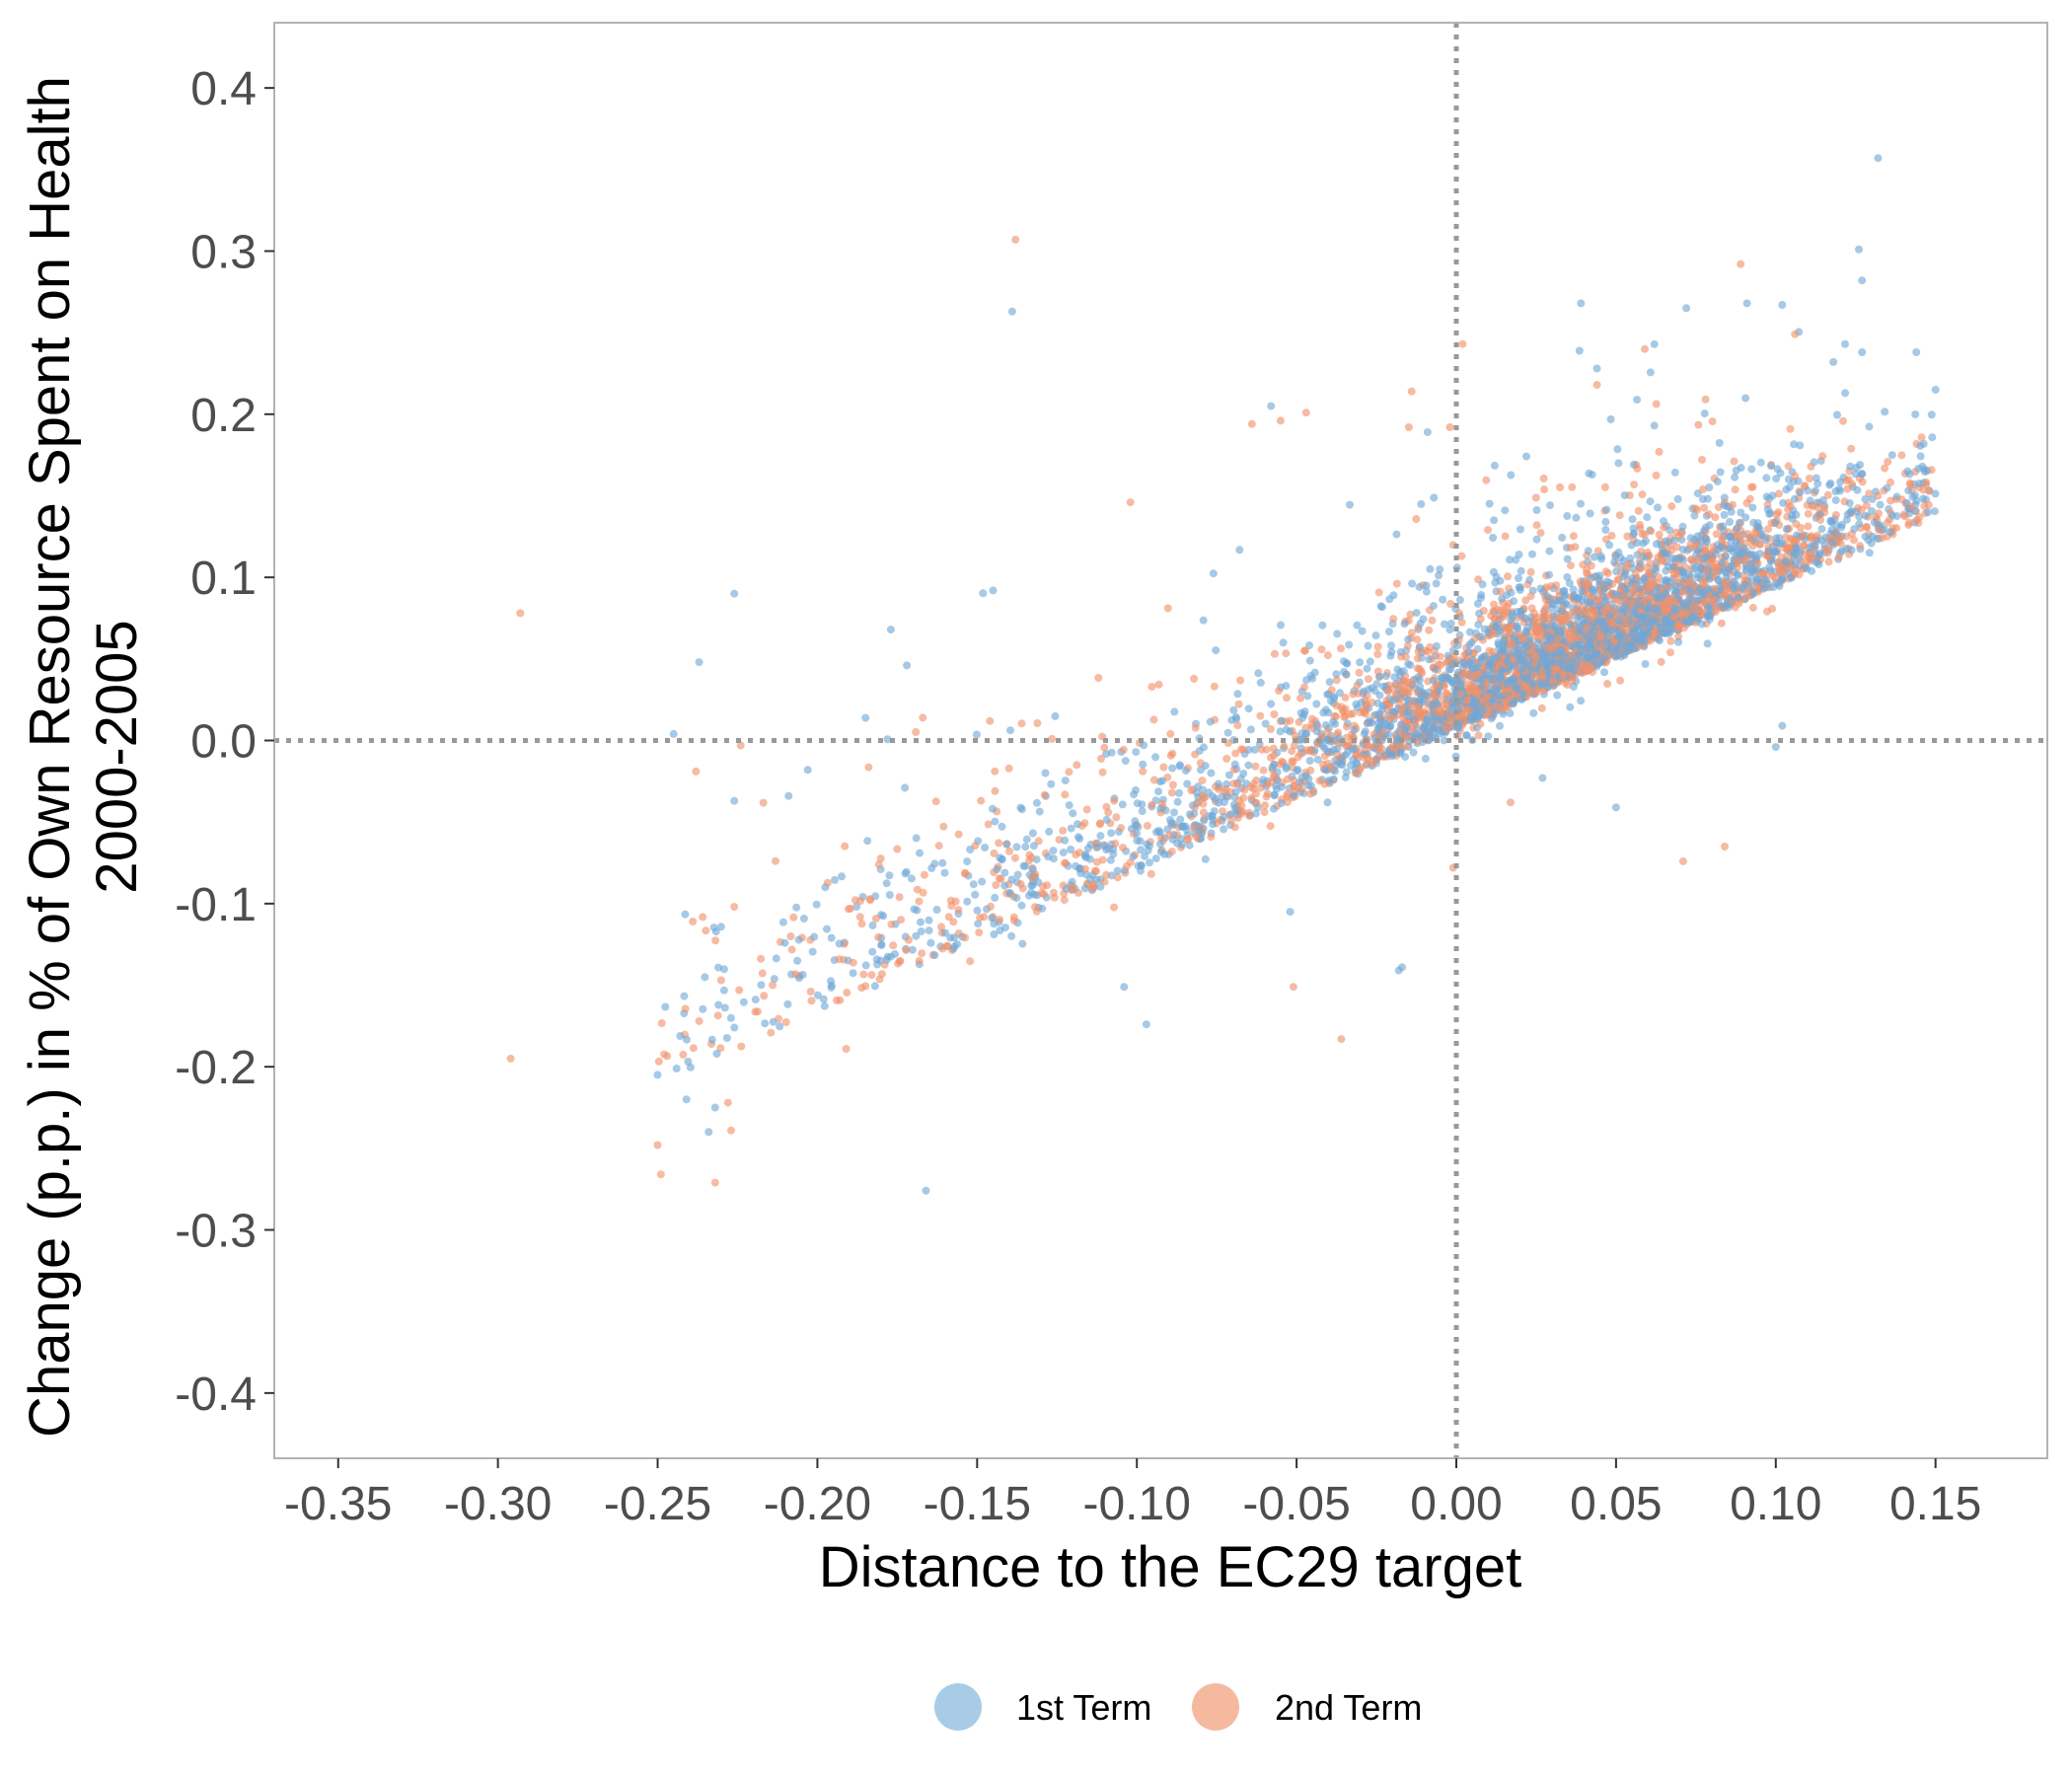  Describe the element at coordinates (224, 579) in the screenshot. I see `y-tick-label: 0.1` at that location.